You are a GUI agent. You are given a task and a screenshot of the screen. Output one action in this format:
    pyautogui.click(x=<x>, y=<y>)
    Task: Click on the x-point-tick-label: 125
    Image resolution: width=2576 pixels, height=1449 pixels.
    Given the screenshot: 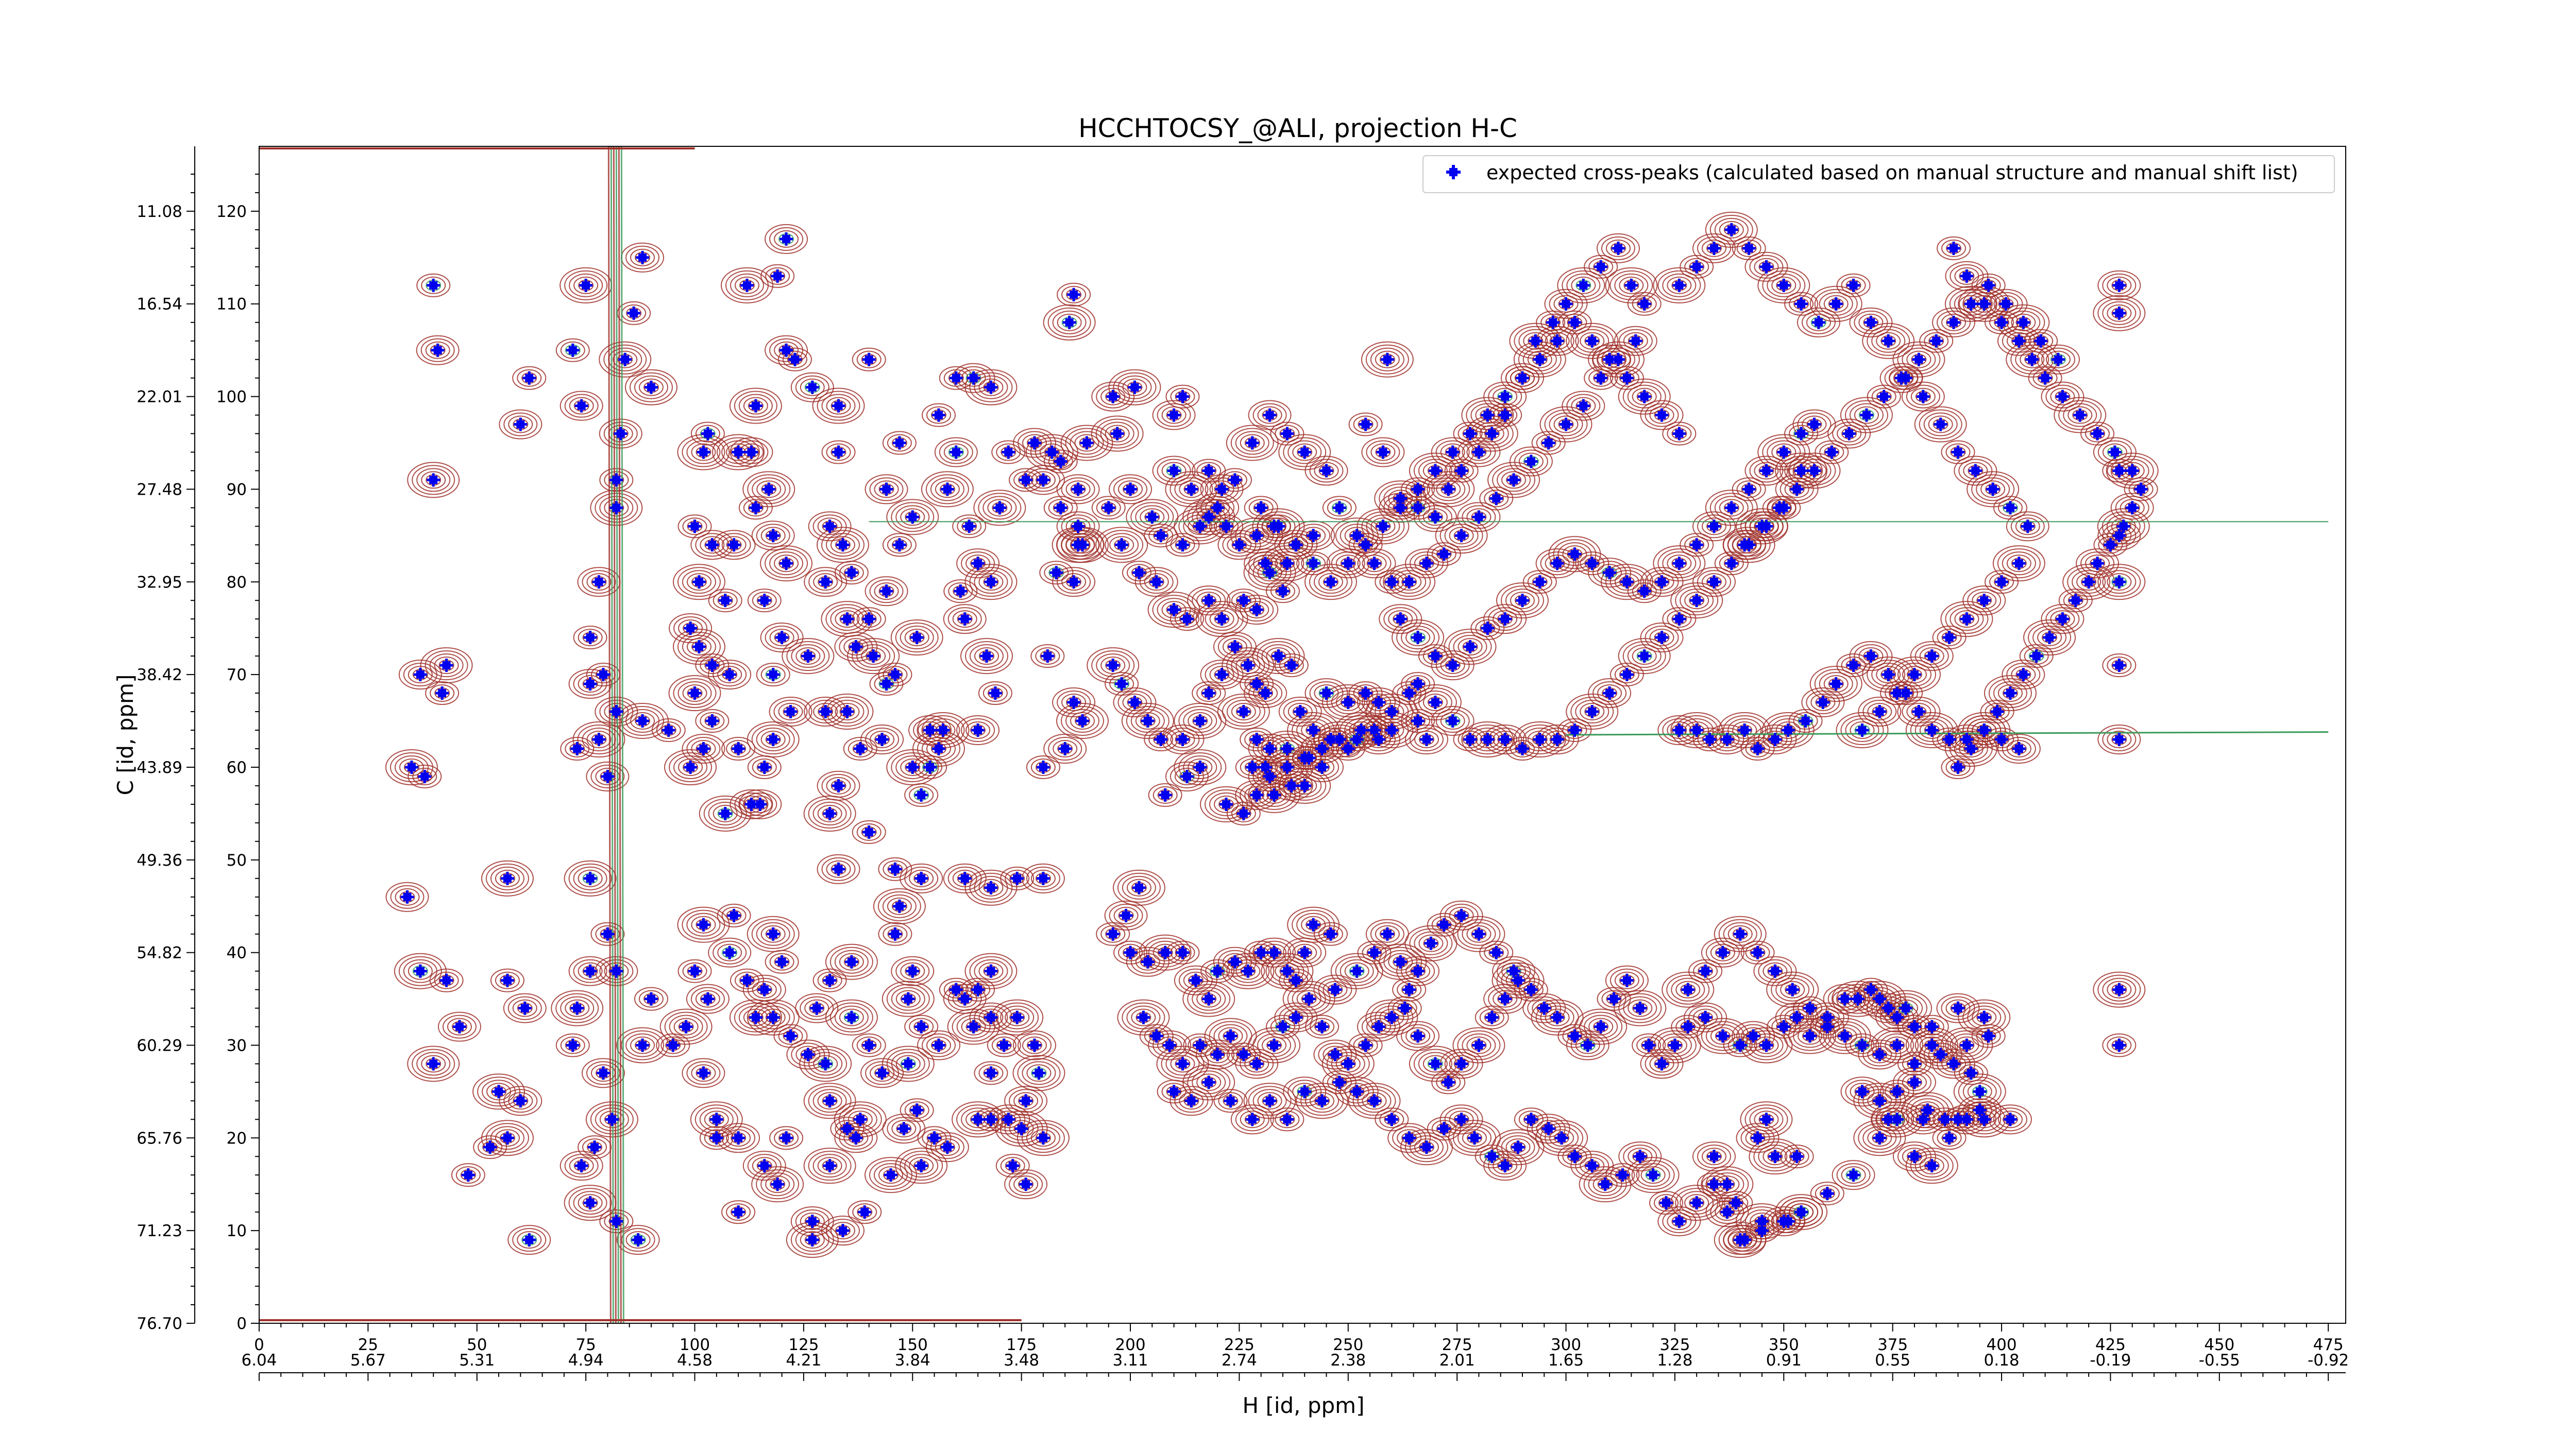 What is the action you would take?
    pyautogui.click(x=804, y=1345)
    